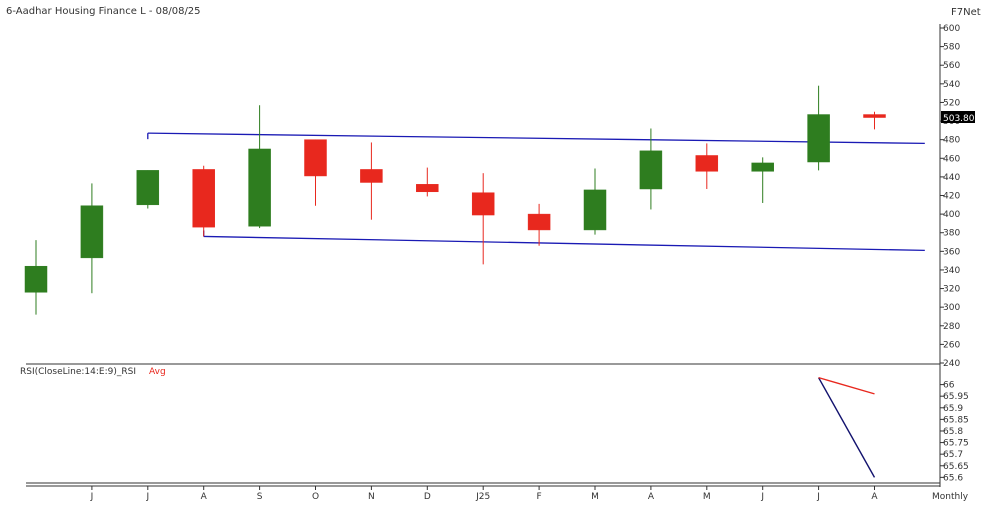  I want to click on price-tick-label: 300, so click(951, 308).